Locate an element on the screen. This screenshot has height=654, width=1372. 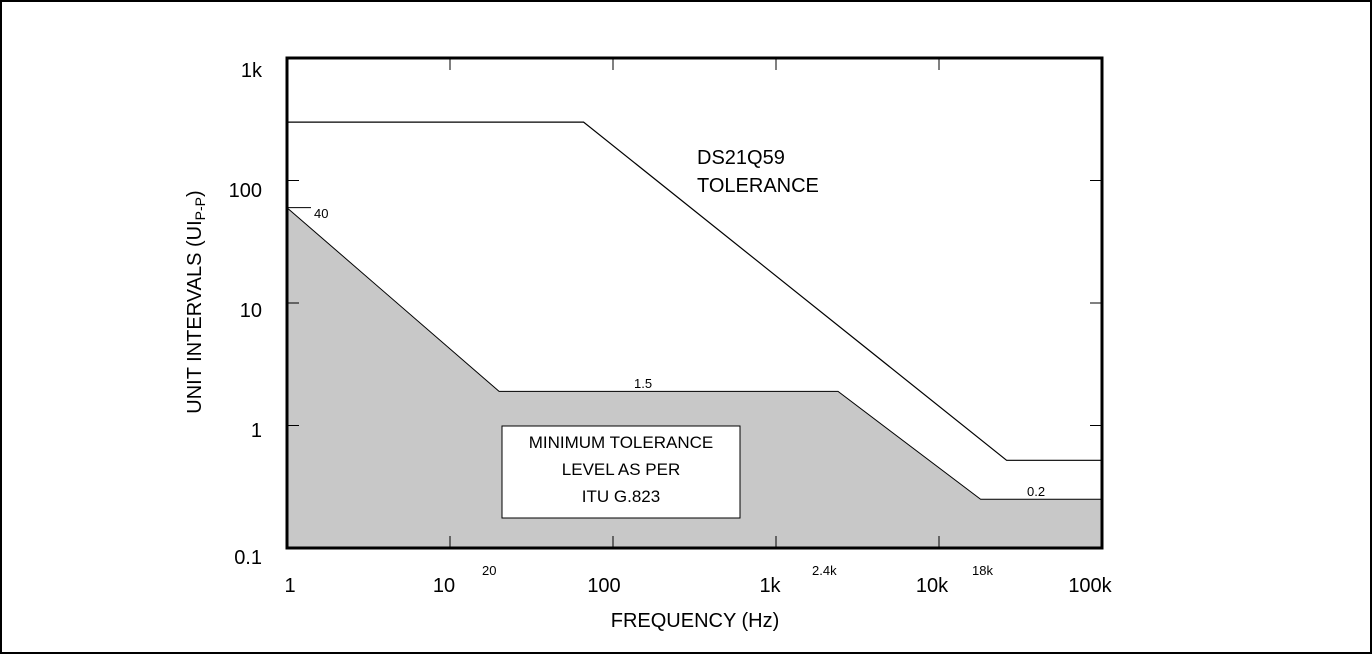
y-axis-title: UNIT INTERVALS (UIP-P) is located at coordinates (196, 301).